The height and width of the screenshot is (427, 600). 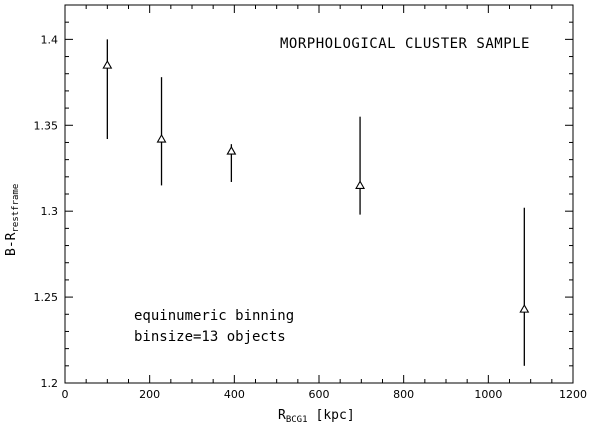 I want to click on x-axis-title: RBCG1 [kpc], so click(x=316, y=416).